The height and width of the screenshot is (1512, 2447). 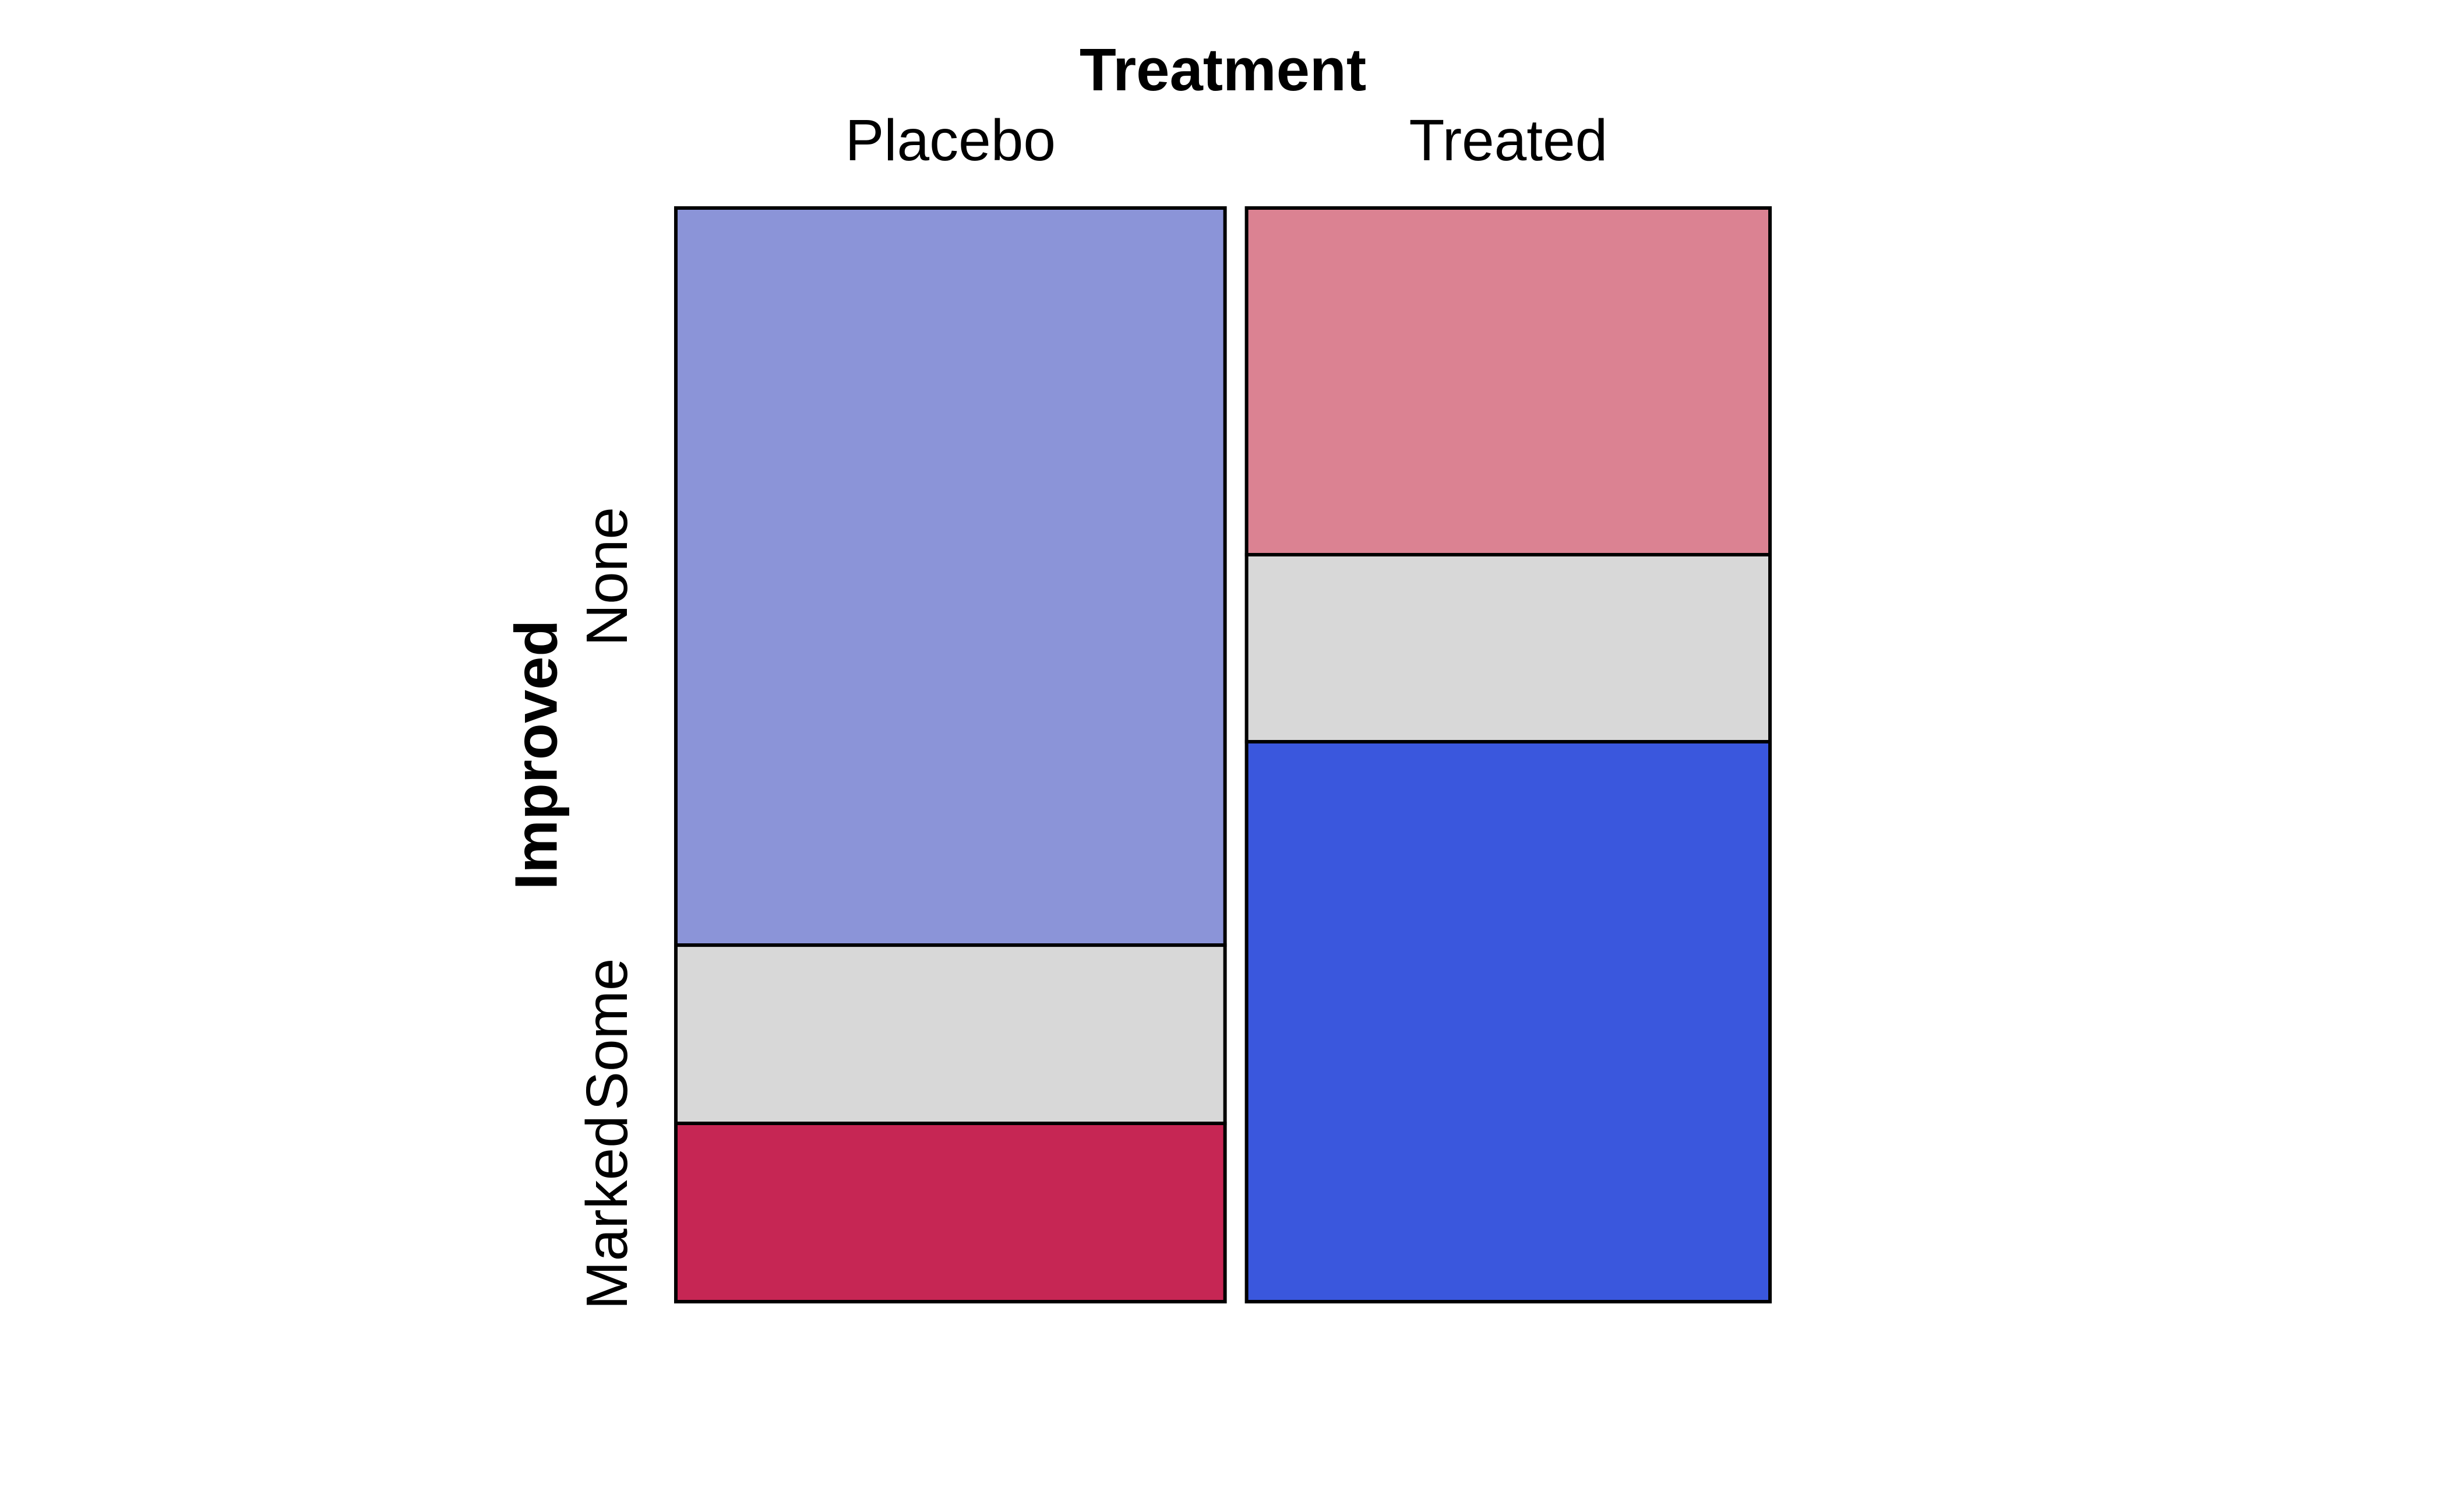 What do you see at coordinates (950, 140) in the screenshot?
I see `column-label-placebo: Placebo` at bounding box center [950, 140].